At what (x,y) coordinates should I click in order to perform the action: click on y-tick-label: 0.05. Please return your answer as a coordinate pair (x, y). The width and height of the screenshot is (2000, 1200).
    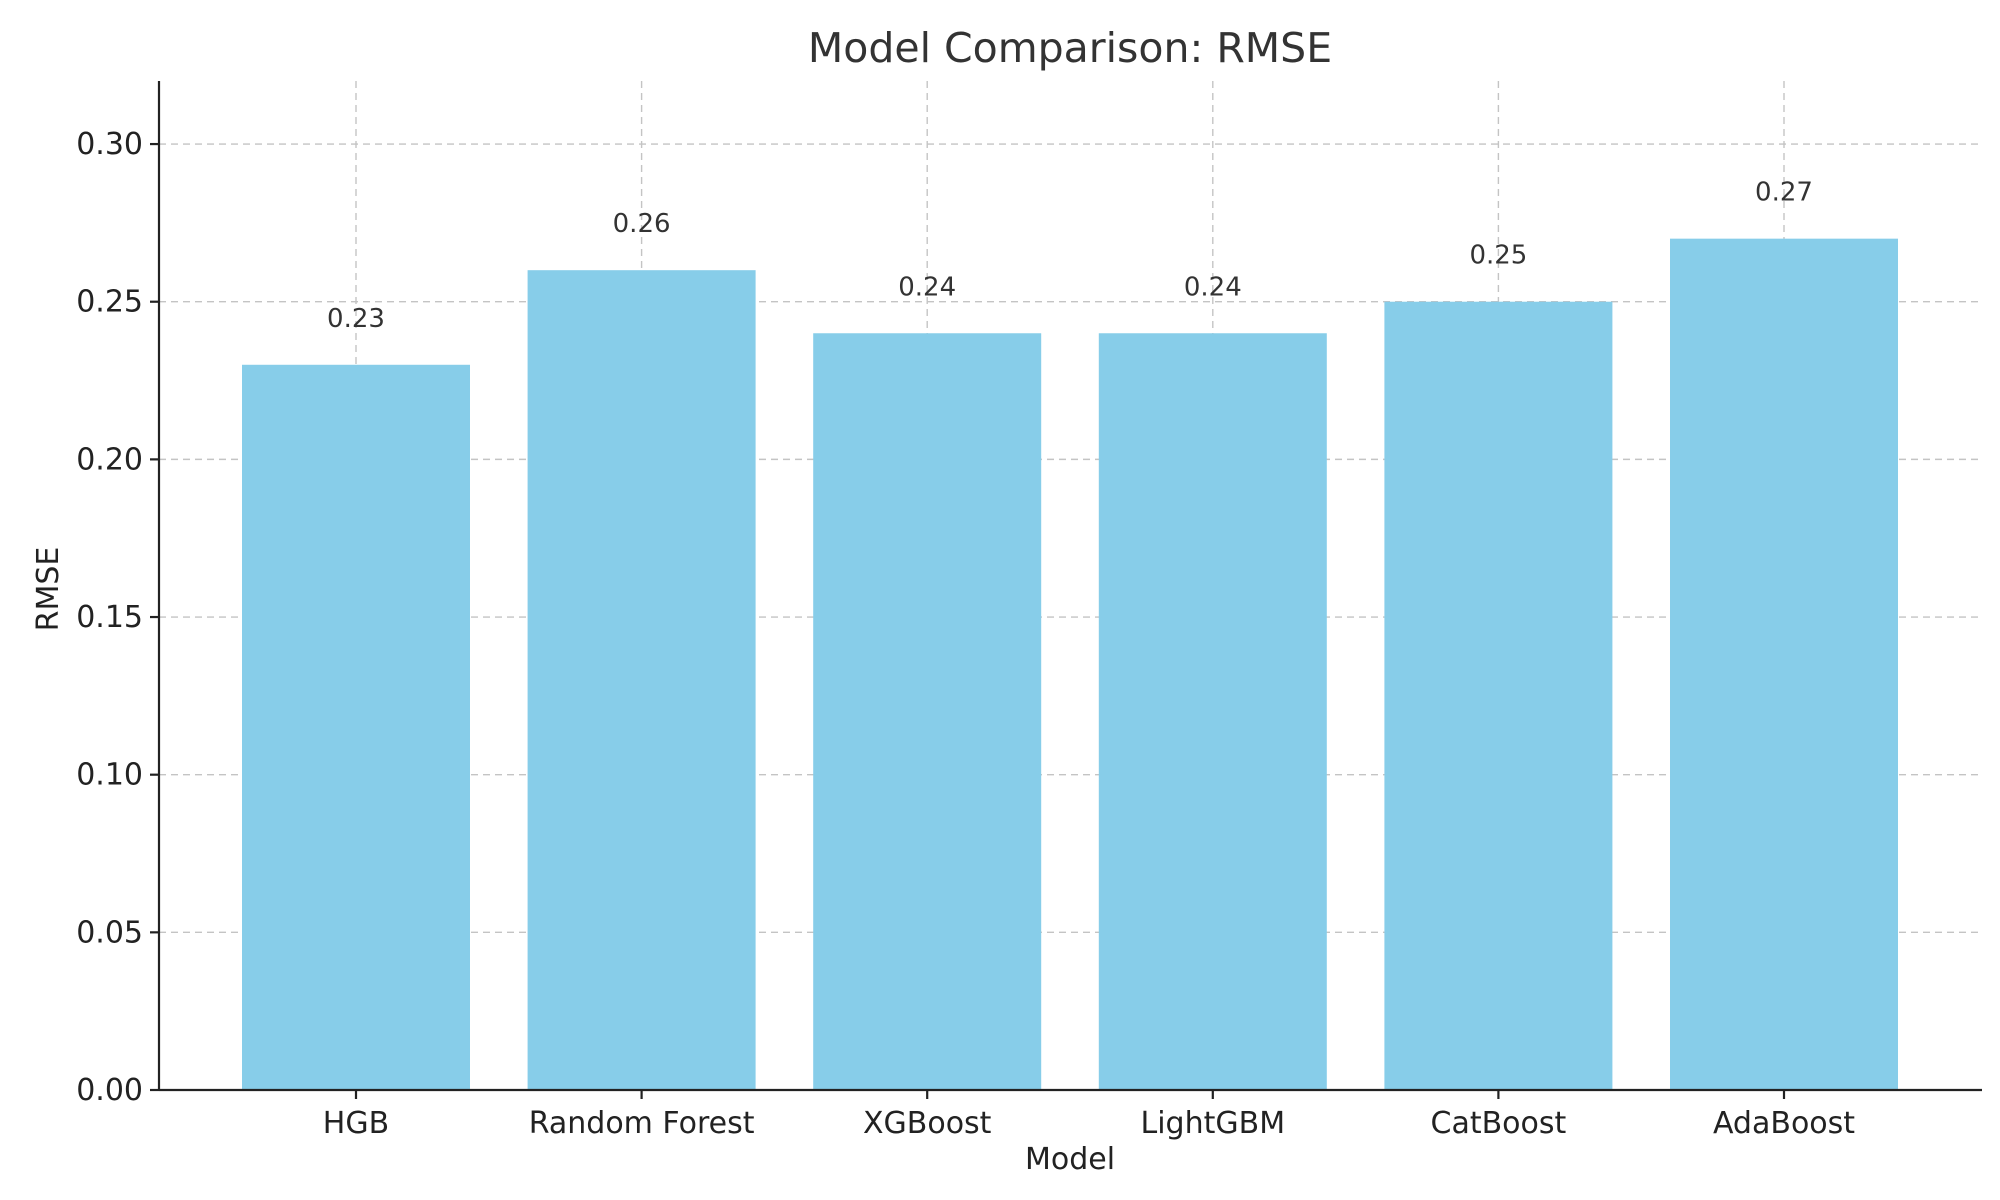
    Looking at the image, I should click on (109, 932).